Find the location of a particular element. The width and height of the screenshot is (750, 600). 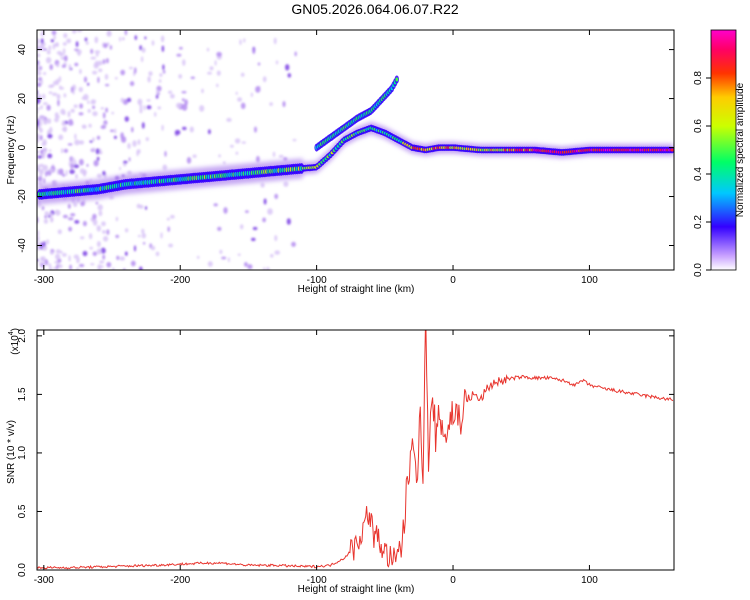

ridge-core-cell is located at coordinates (672, 150).